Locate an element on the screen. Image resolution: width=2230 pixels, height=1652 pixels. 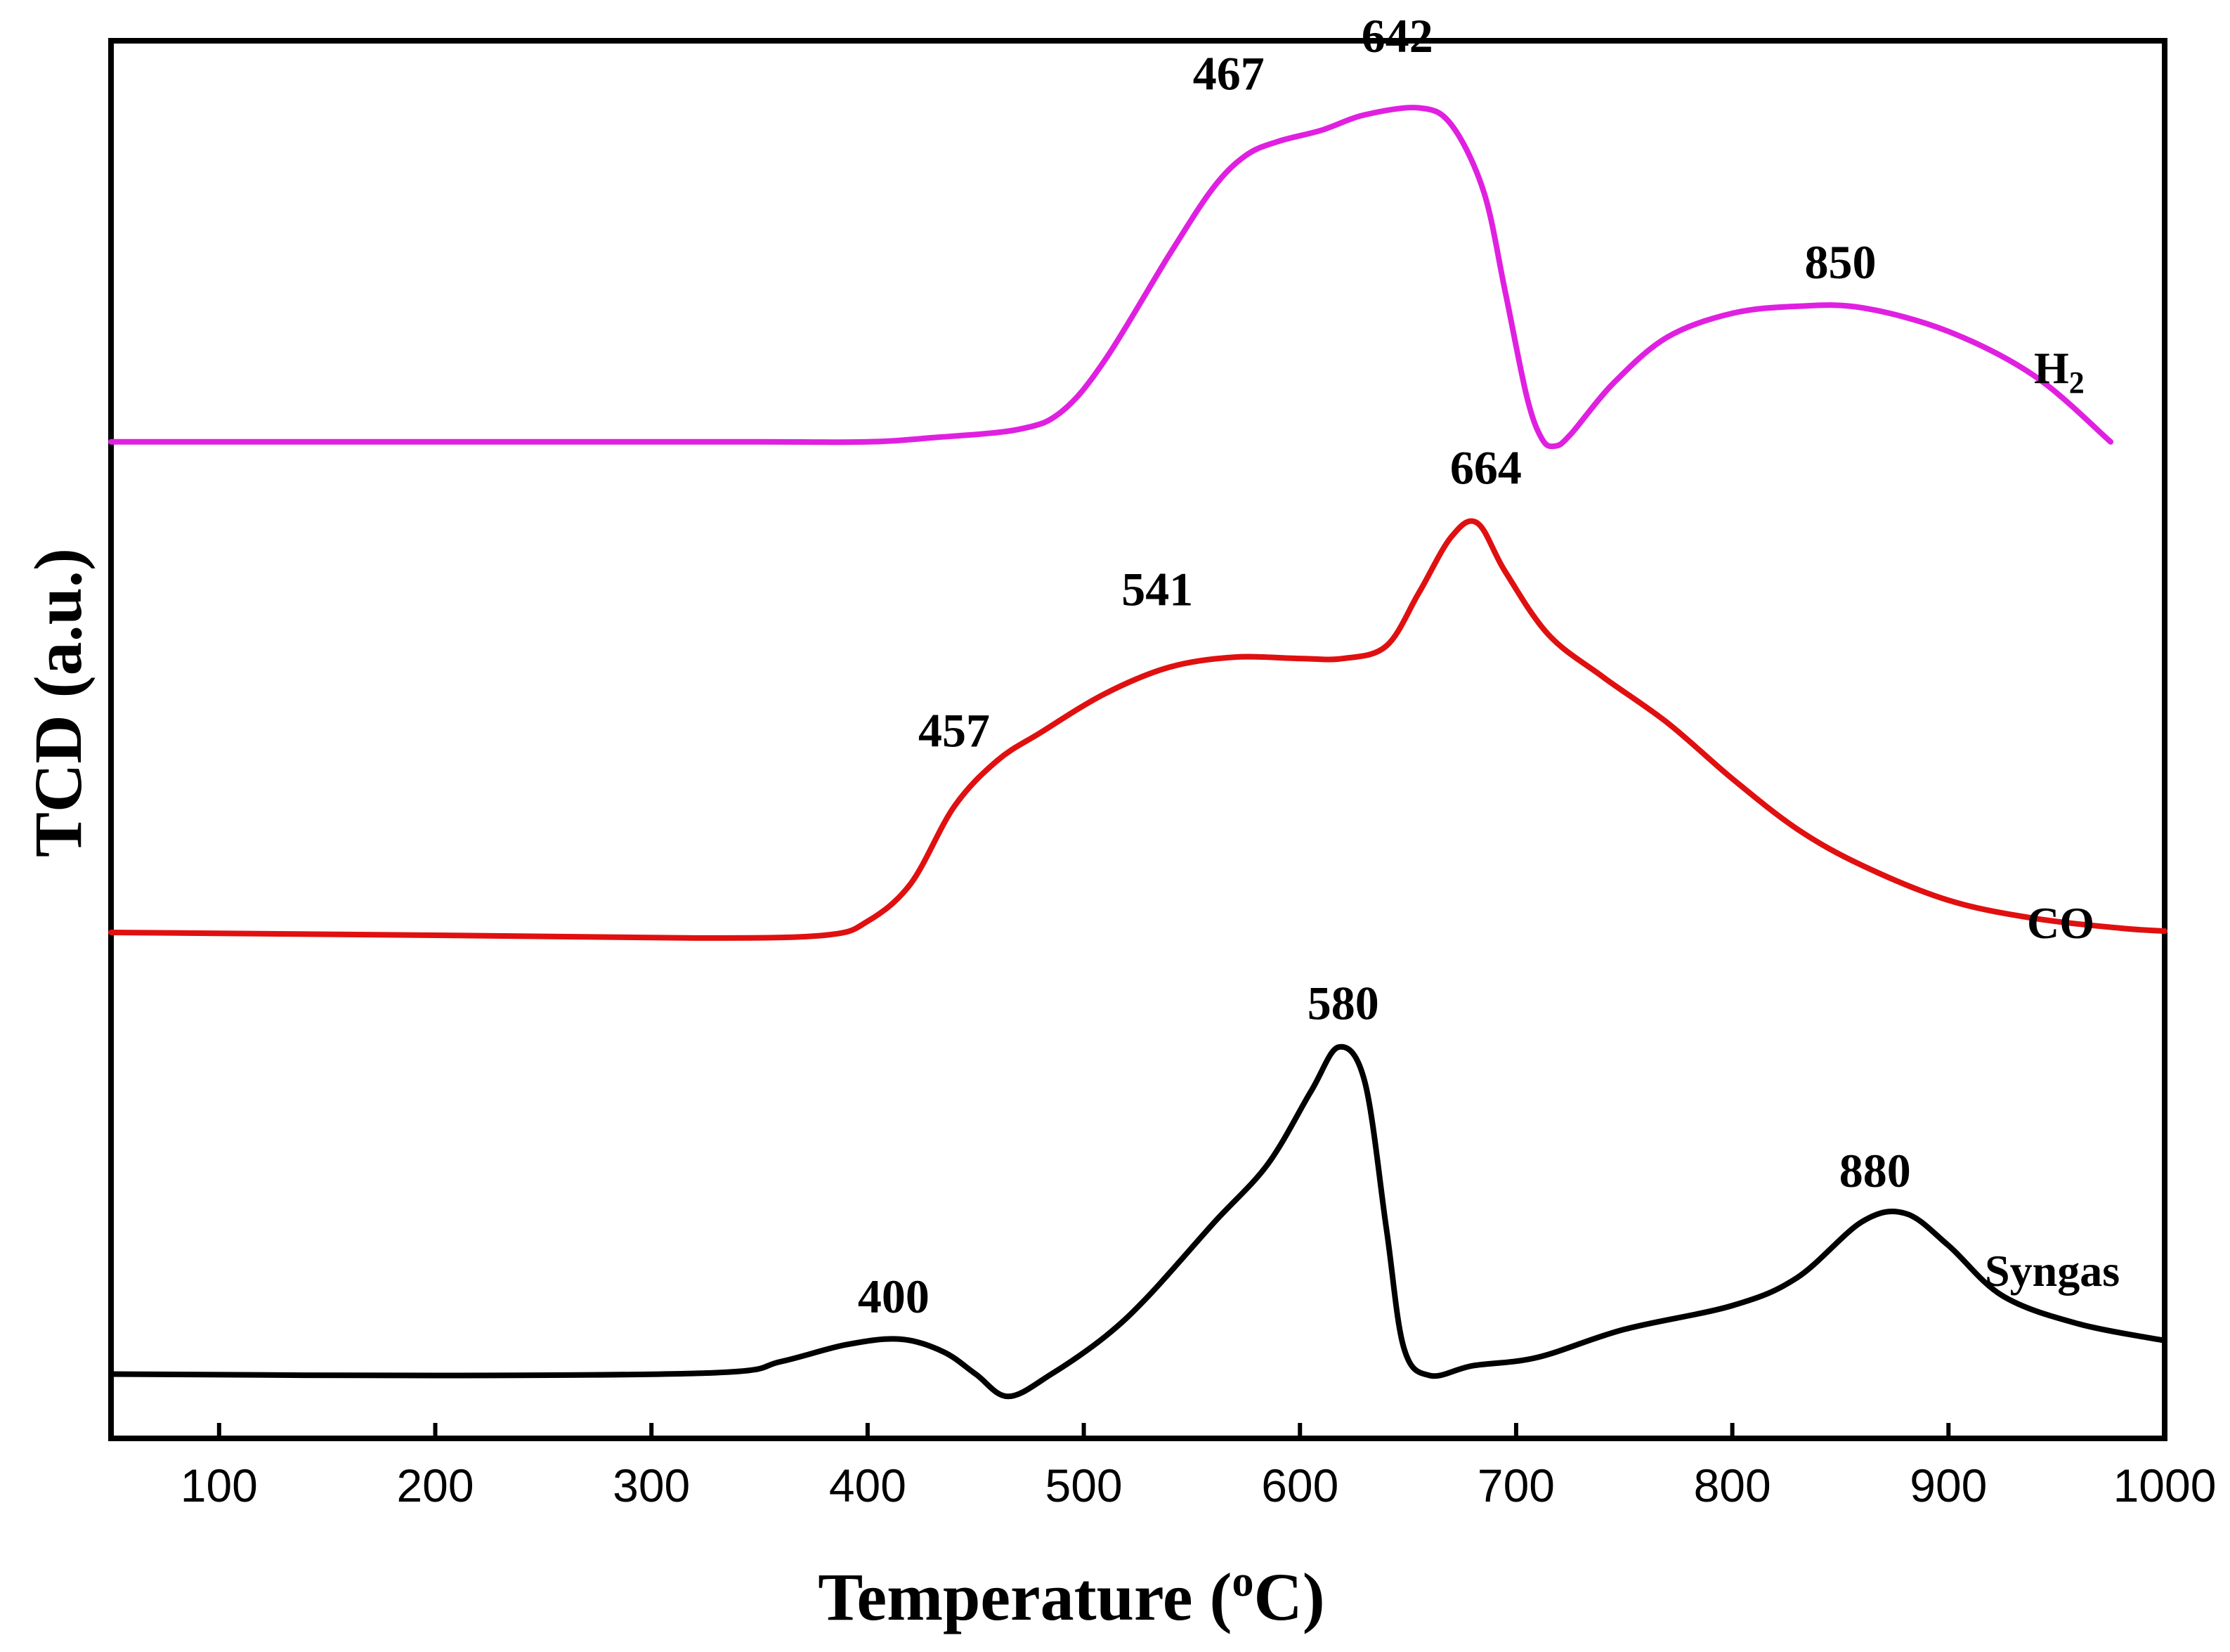
x-tick-label-100: 100 is located at coordinates (220, 1485).